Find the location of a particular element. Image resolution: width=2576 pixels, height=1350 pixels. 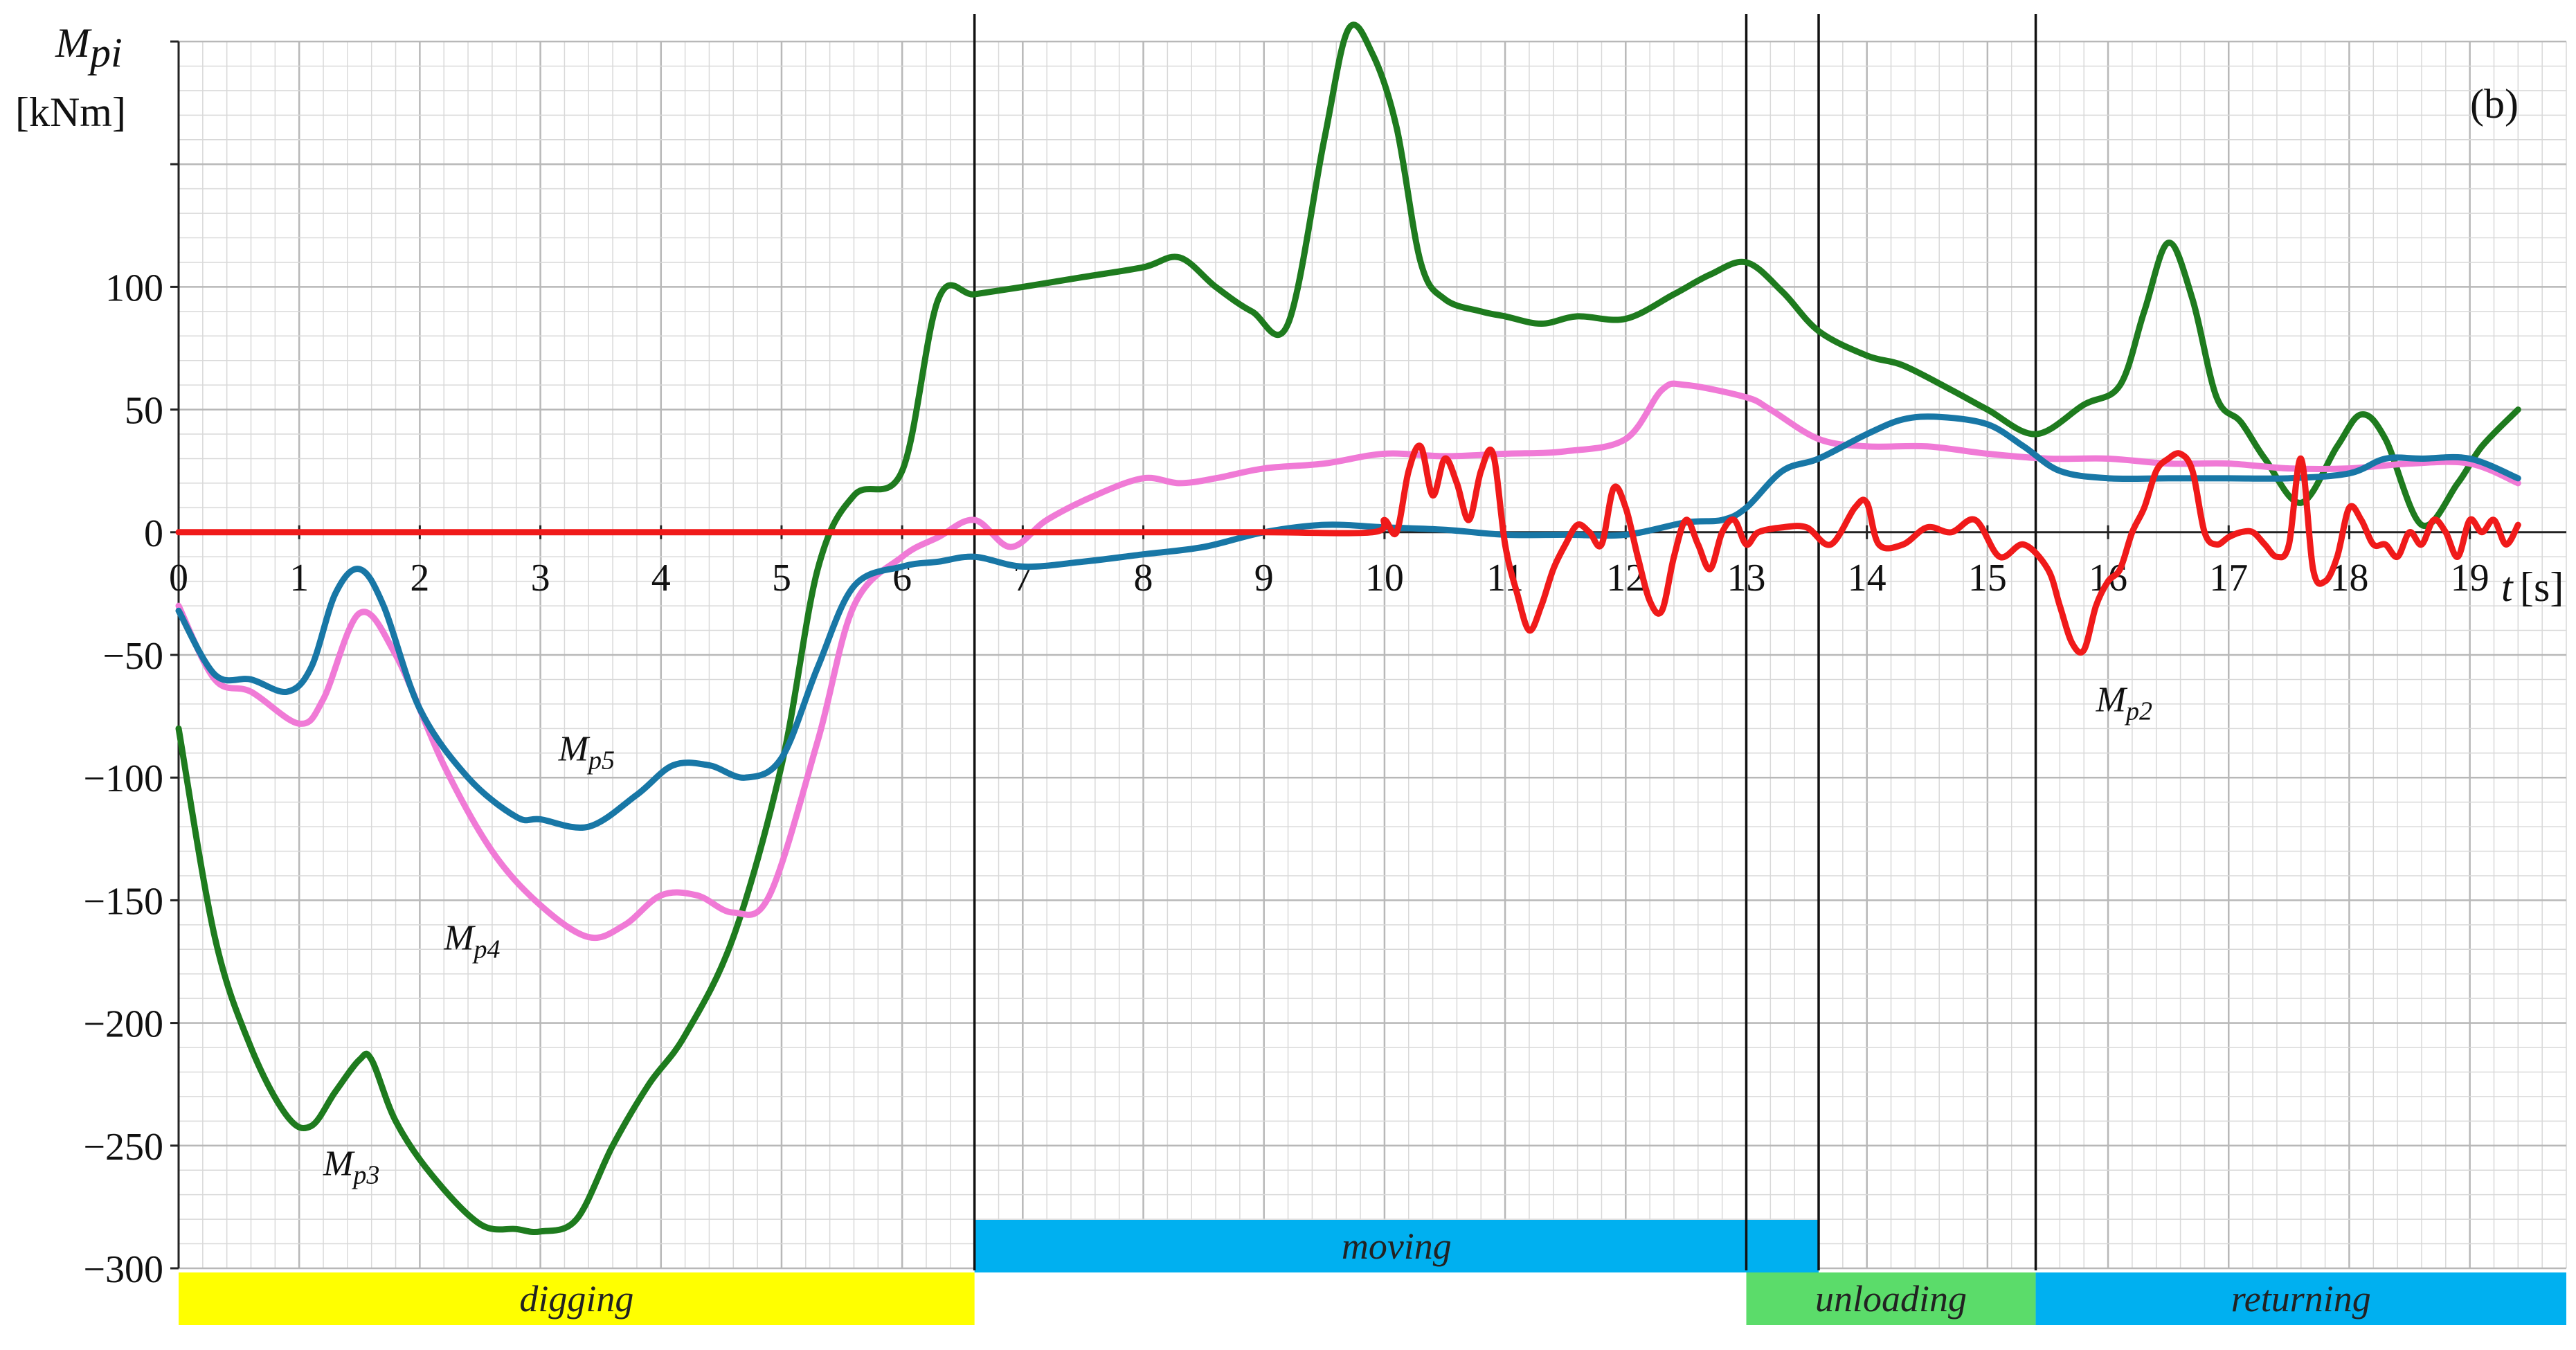

y-tick-label: 0 is located at coordinates (153, 533).